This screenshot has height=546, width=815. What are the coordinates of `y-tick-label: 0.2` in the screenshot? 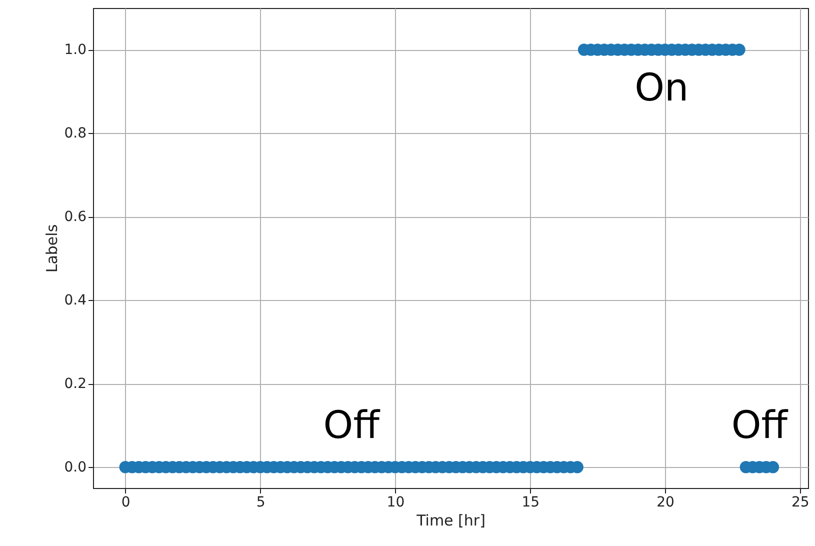 It's located at (75, 384).